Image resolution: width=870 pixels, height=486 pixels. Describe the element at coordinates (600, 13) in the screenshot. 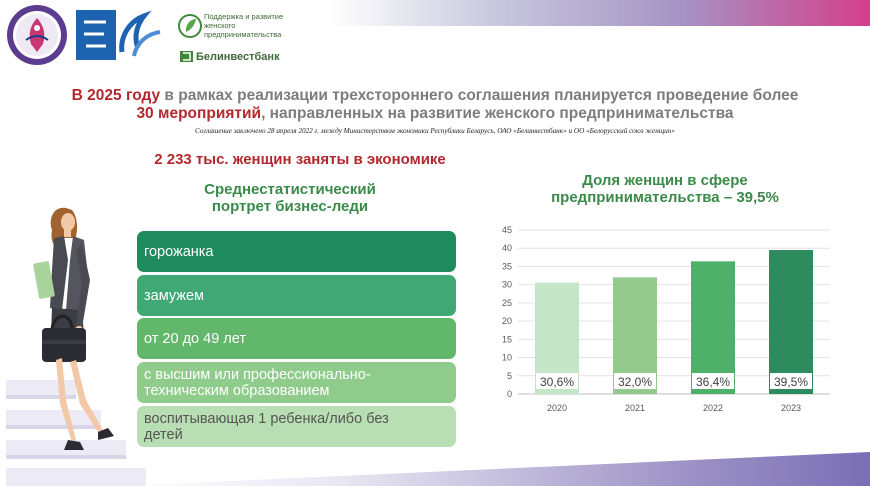

I see `top-decorative-stripe` at that location.